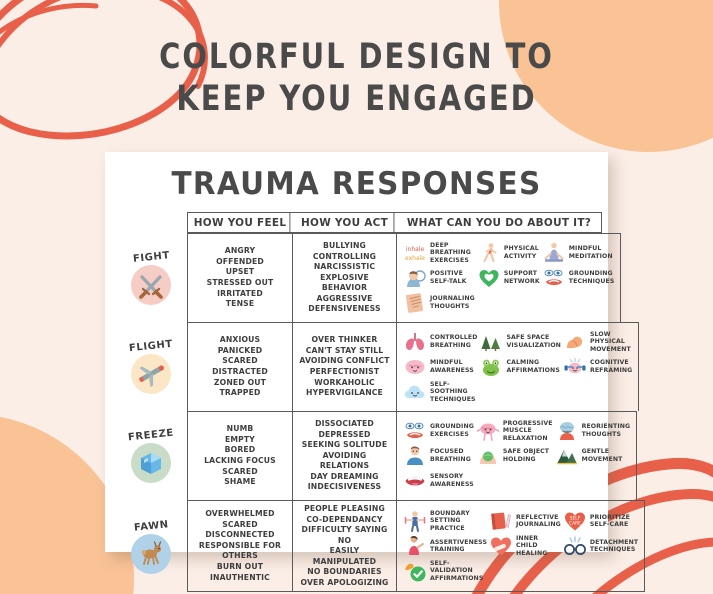 This screenshot has height=594, width=713. What do you see at coordinates (567, 431) in the screenshot?
I see `head-brain-icon` at bounding box center [567, 431].